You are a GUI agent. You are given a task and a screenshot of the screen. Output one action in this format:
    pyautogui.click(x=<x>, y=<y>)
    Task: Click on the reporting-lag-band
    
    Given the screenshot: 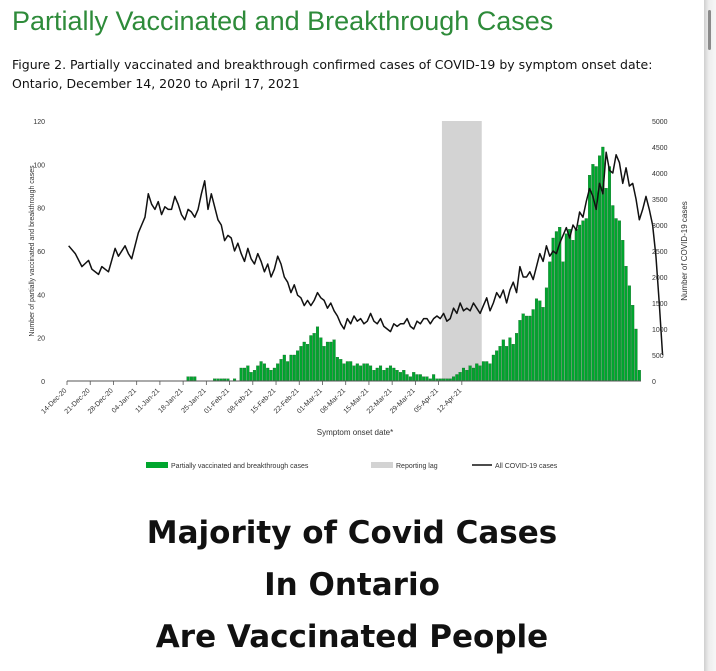 What is the action you would take?
    pyautogui.click(x=461, y=251)
    